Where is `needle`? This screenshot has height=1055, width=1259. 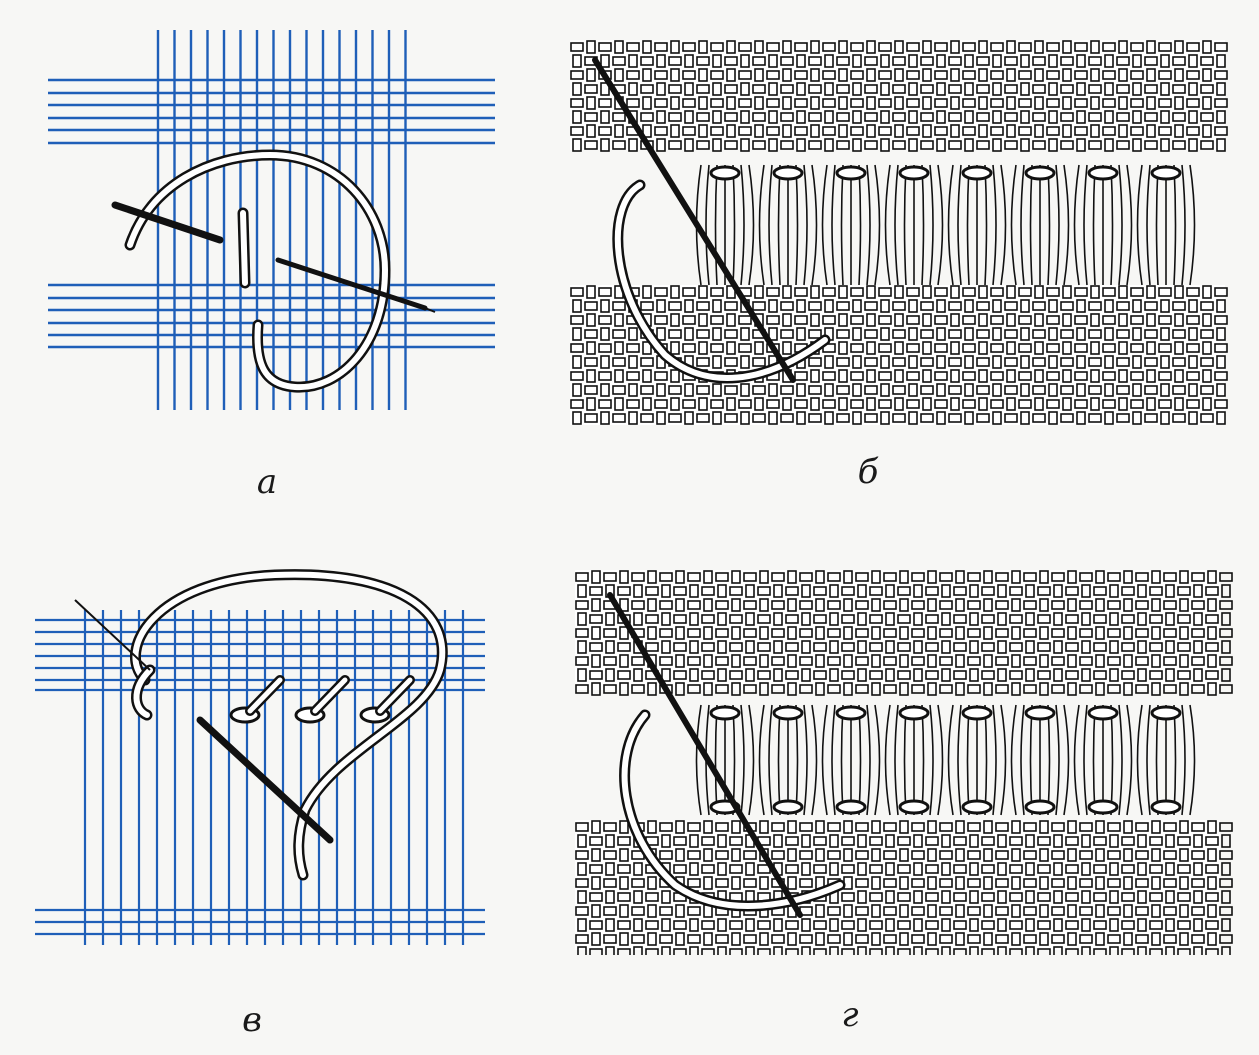 needle is located at coordinates (705, 755).